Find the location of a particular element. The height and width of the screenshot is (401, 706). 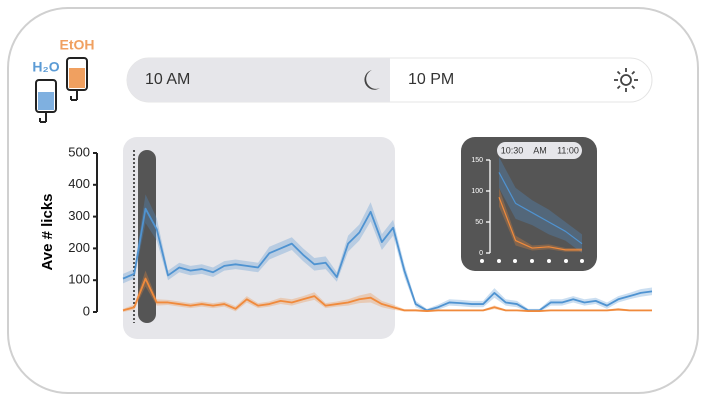

legend-label: EtOH is located at coordinates (77, 45).